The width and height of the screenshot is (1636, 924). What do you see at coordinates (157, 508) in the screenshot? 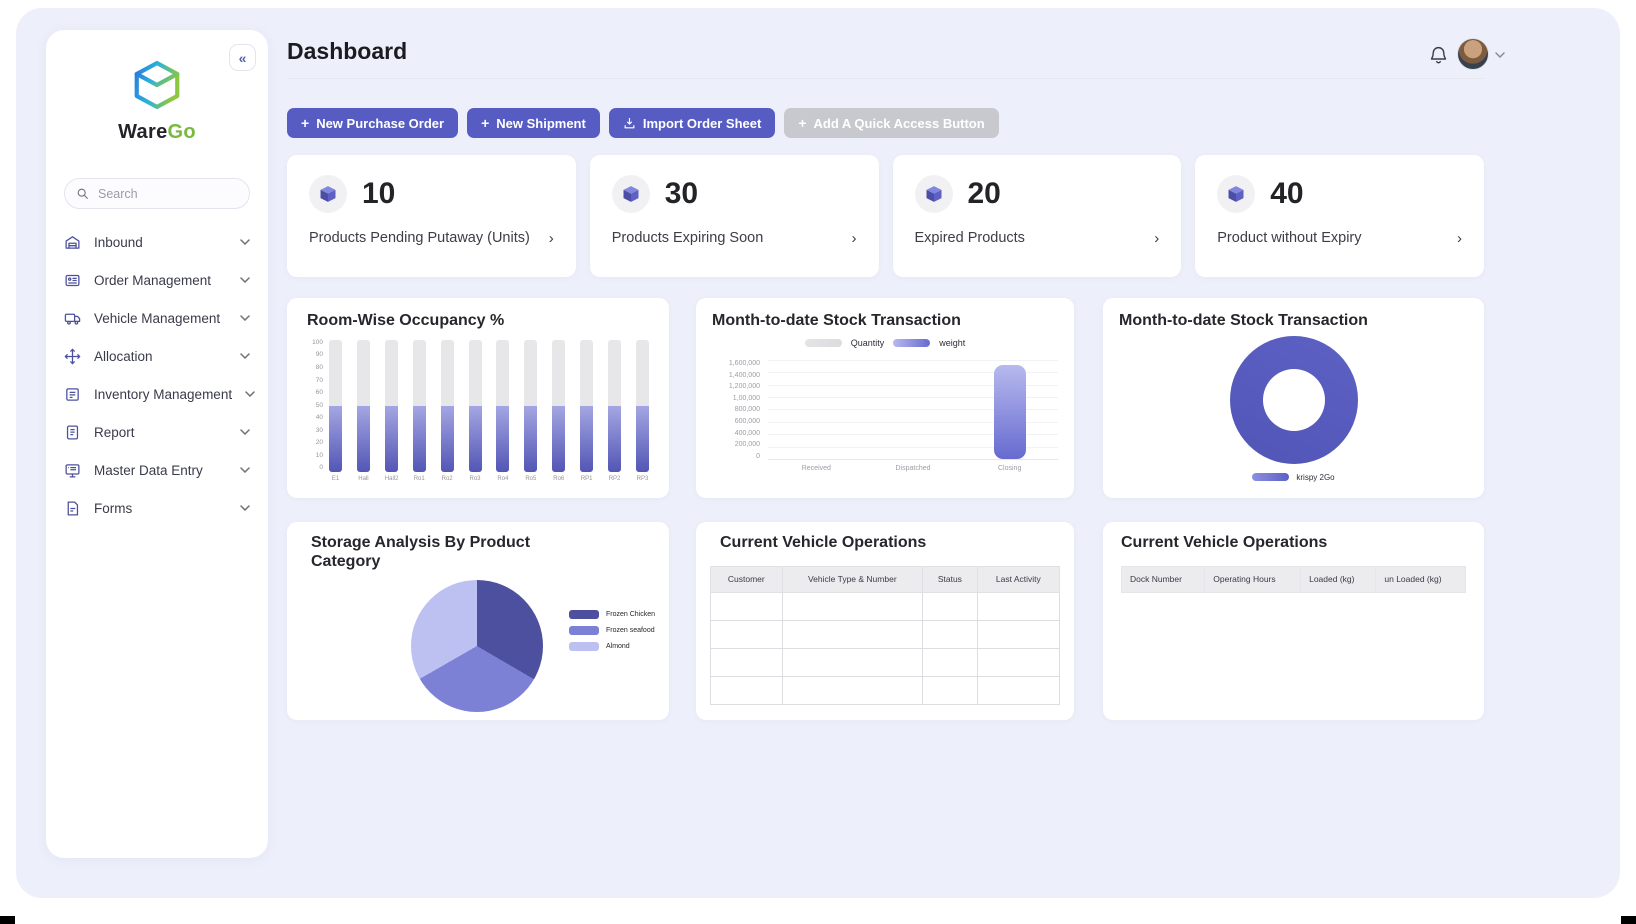
I see `sidebar-item-forms: Forms` at bounding box center [157, 508].